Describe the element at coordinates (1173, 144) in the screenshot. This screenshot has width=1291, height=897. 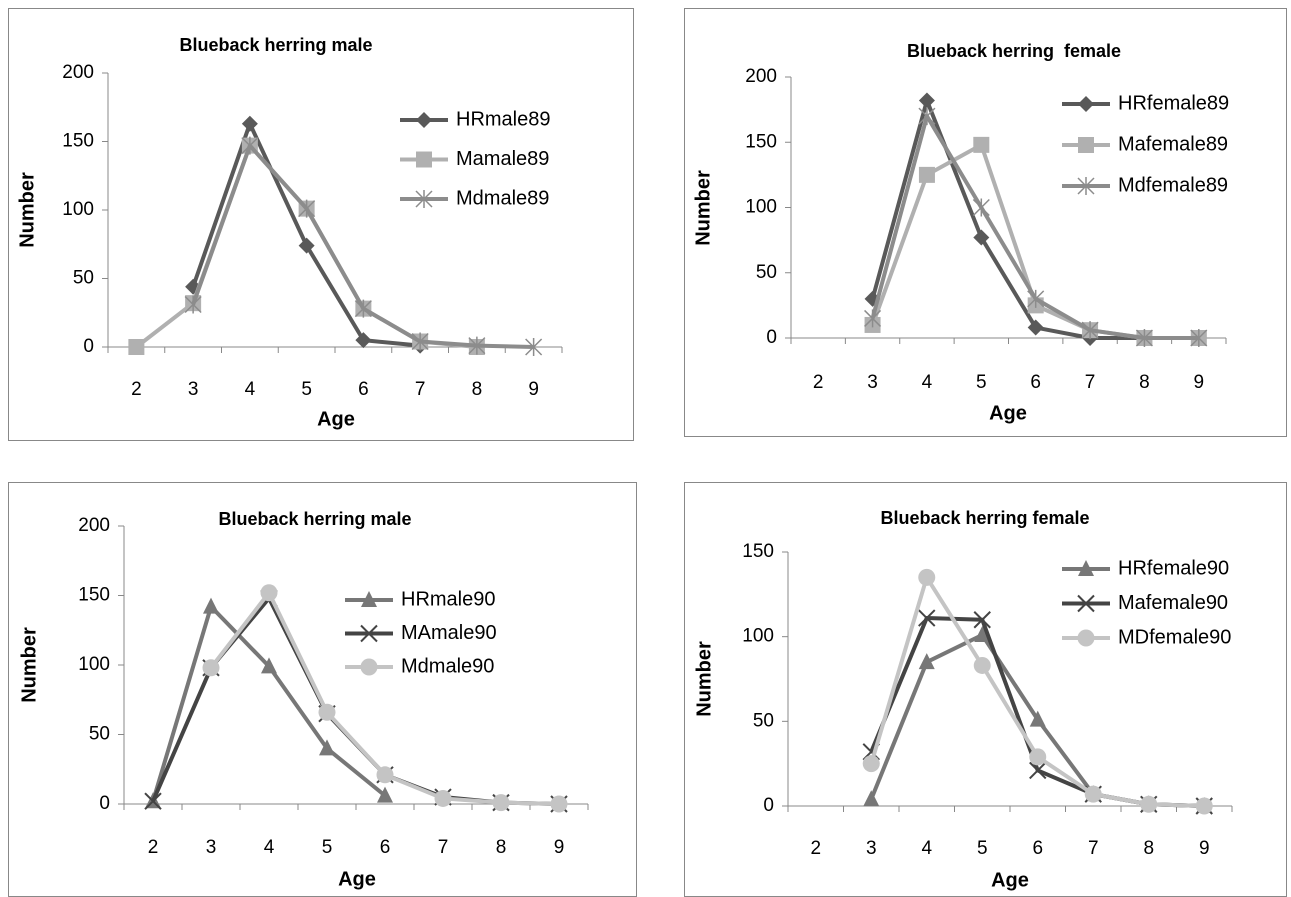
I see `legend-label: Mafemale89` at that location.